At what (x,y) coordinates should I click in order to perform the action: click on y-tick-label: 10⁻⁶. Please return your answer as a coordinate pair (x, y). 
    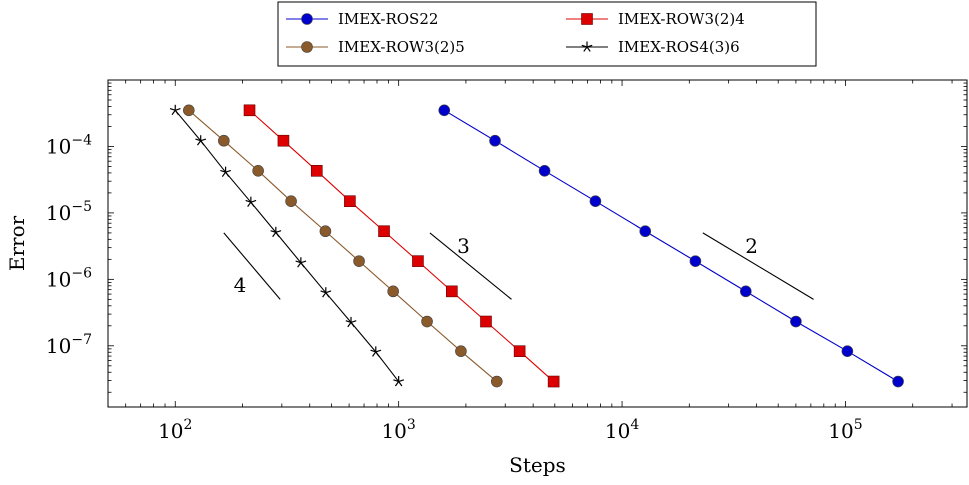
    Looking at the image, I should click on (69, 278).